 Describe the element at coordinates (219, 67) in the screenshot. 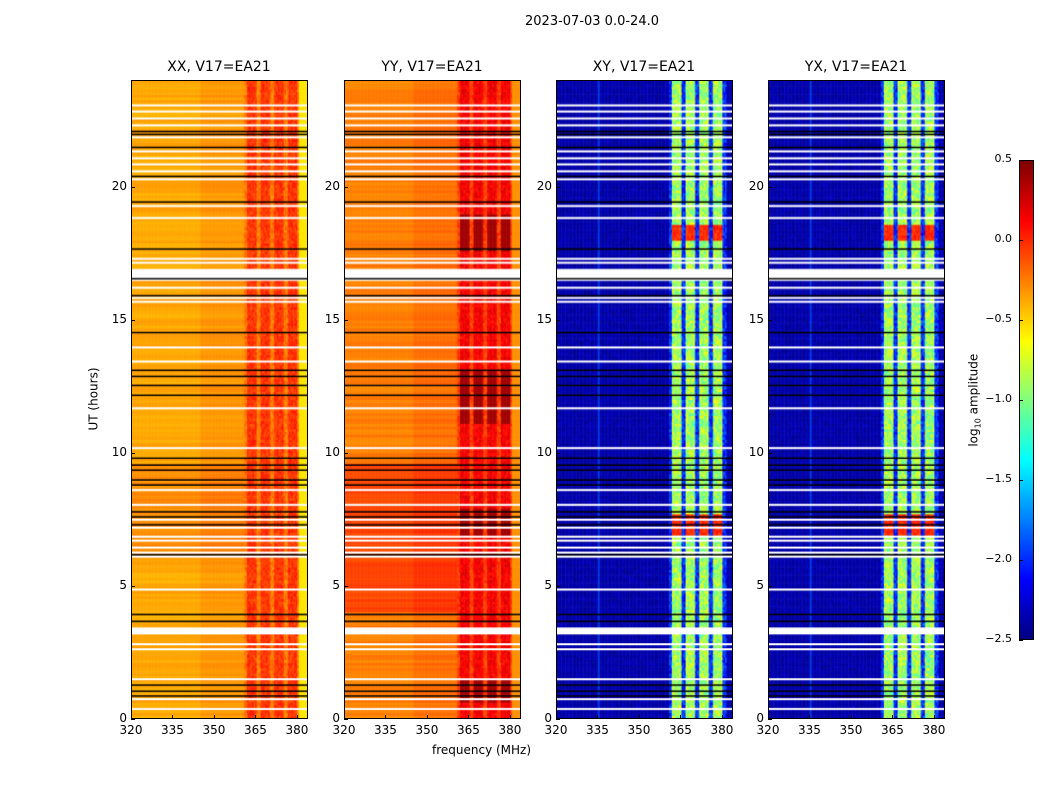

I see `panel-title: XX, V17=EA21` at that location.